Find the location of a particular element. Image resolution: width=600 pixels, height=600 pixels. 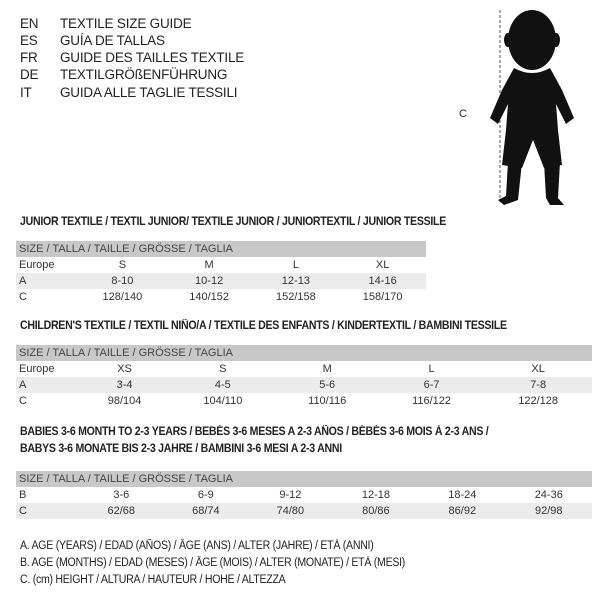

table-row: Europe XS S M L XL is located at coordinates (282, 369).